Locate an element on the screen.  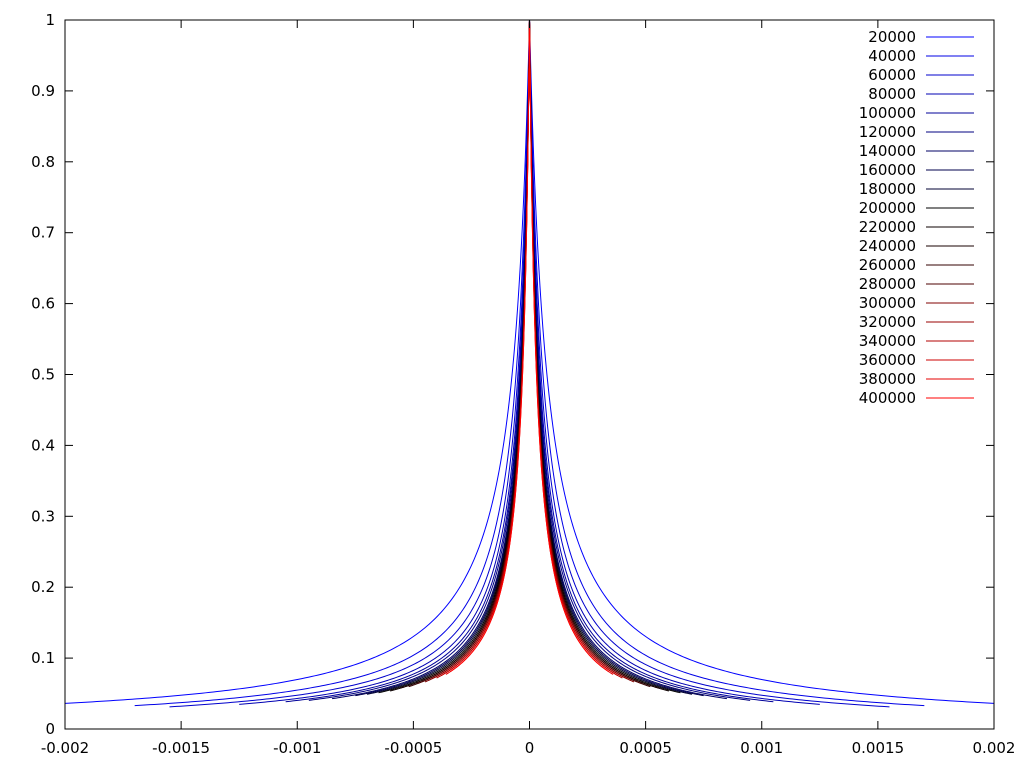
y-tick-label: 0.3 is located at coordinates (43, 516).